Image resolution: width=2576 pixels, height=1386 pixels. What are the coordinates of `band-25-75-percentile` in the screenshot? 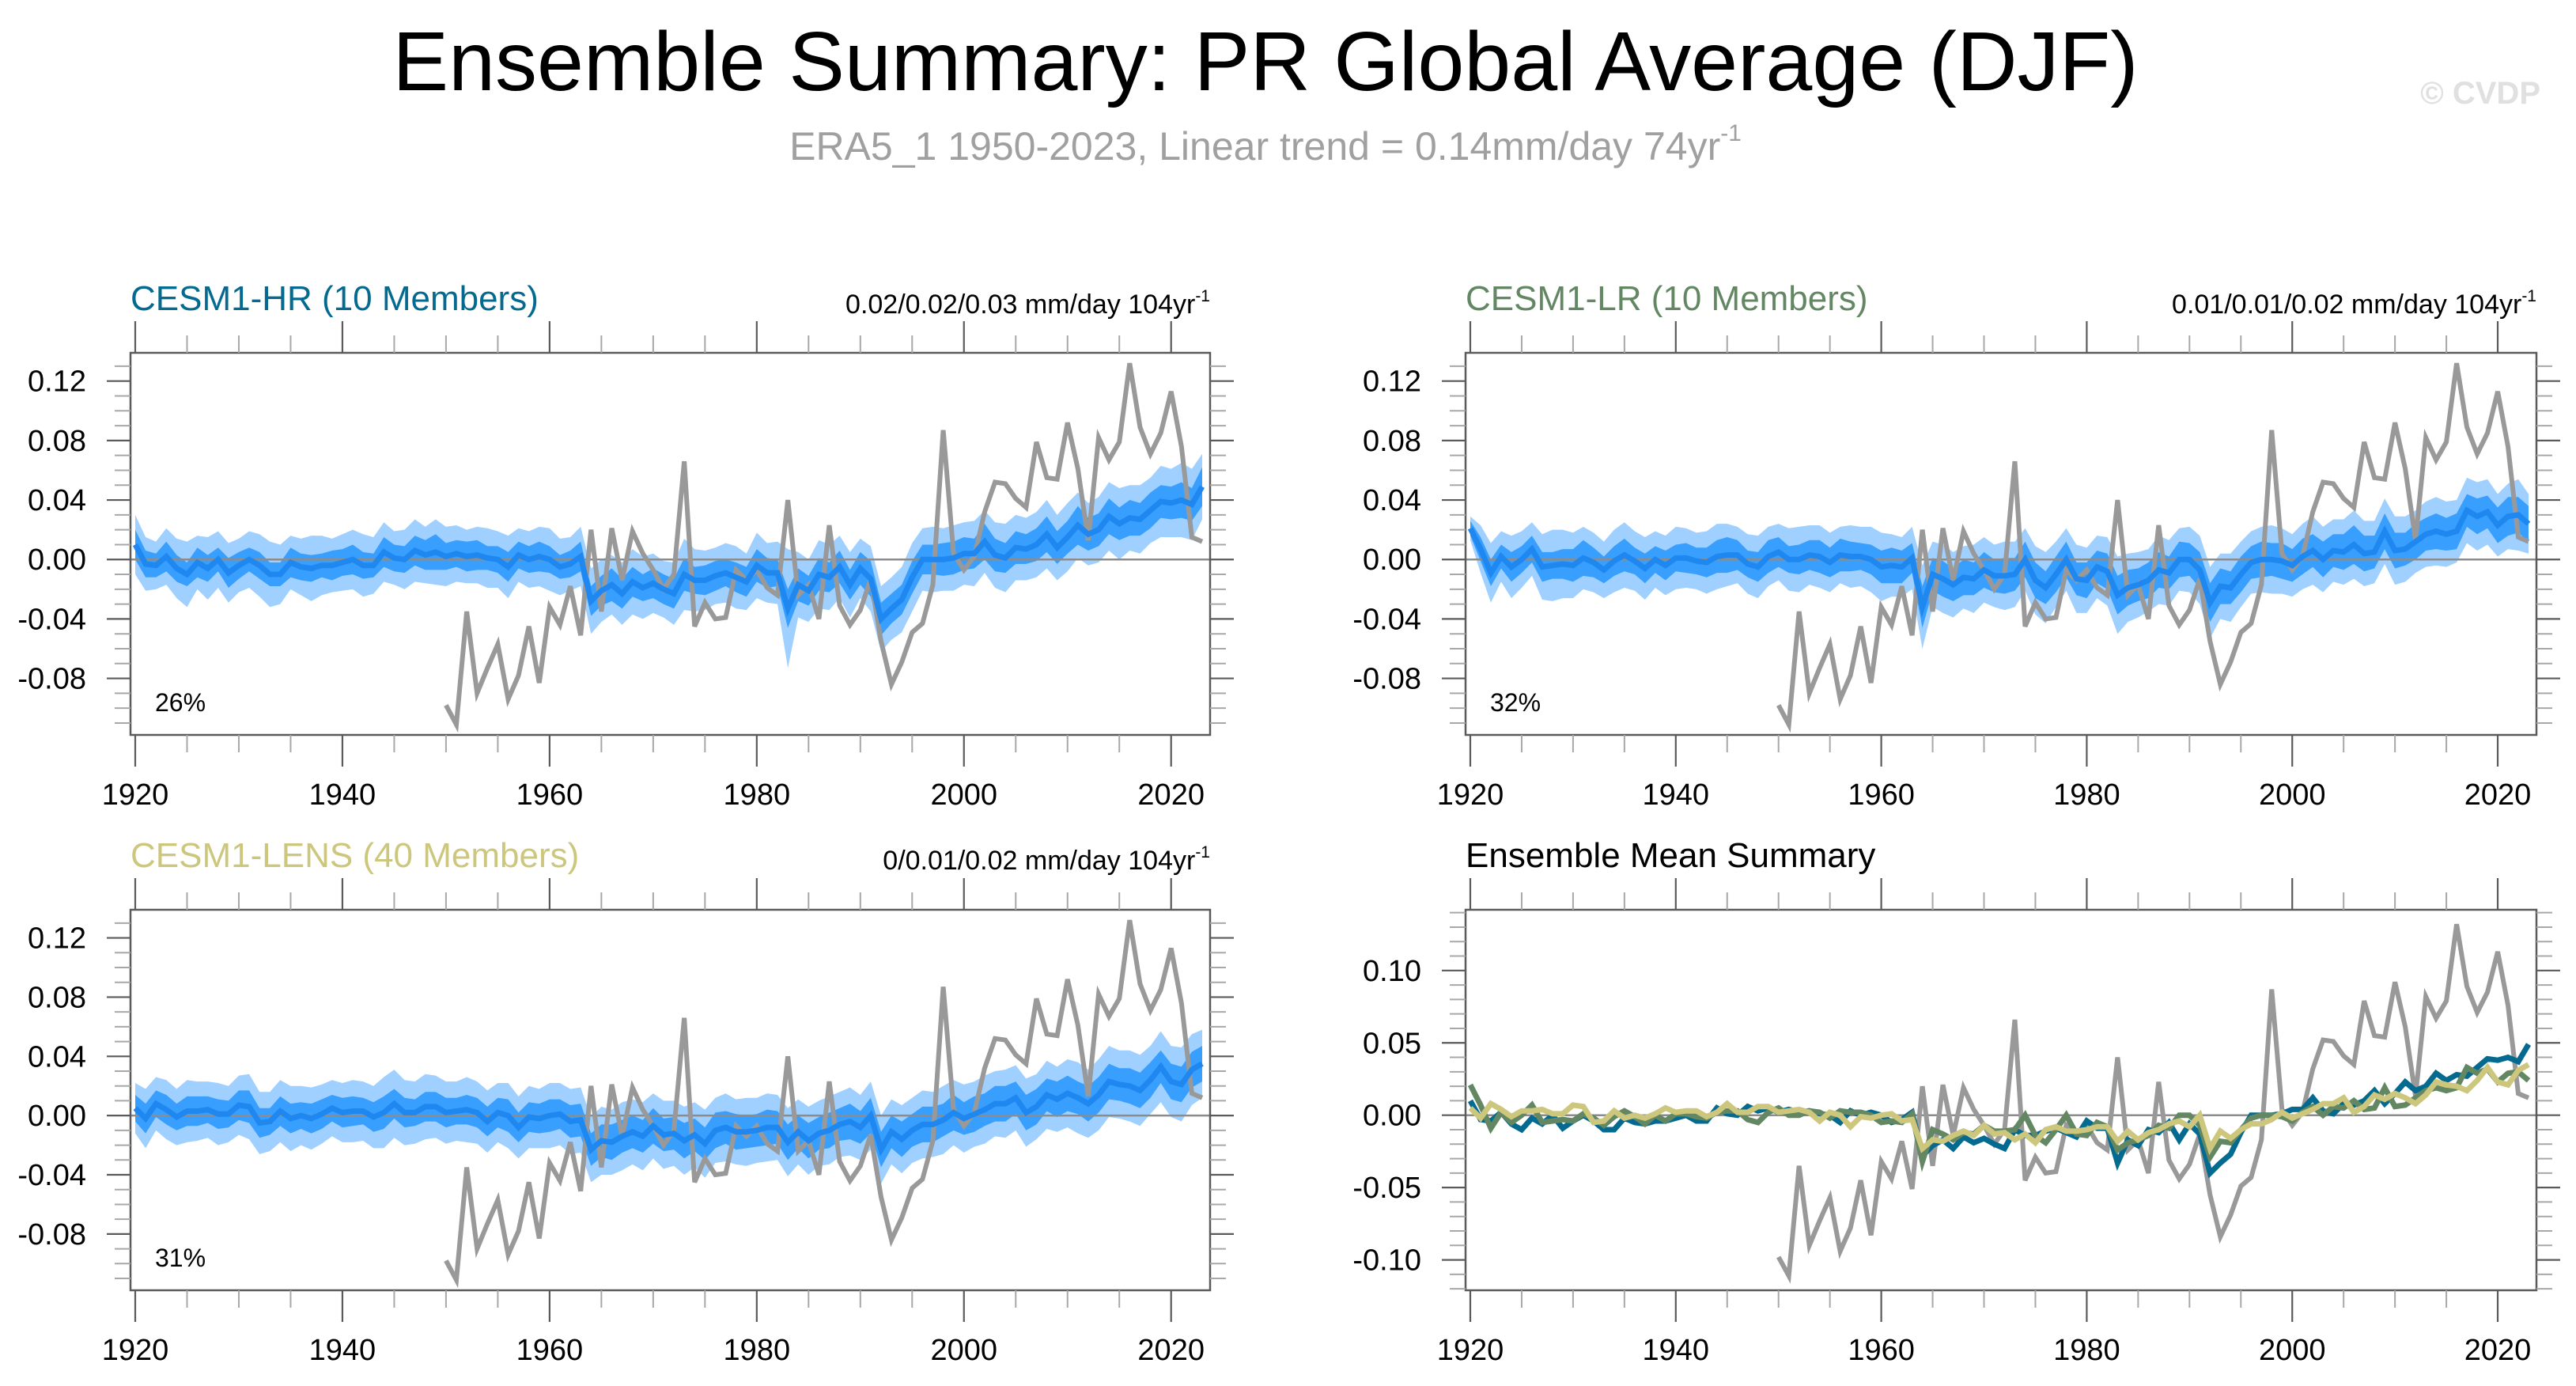 It's located at (2000, 561).